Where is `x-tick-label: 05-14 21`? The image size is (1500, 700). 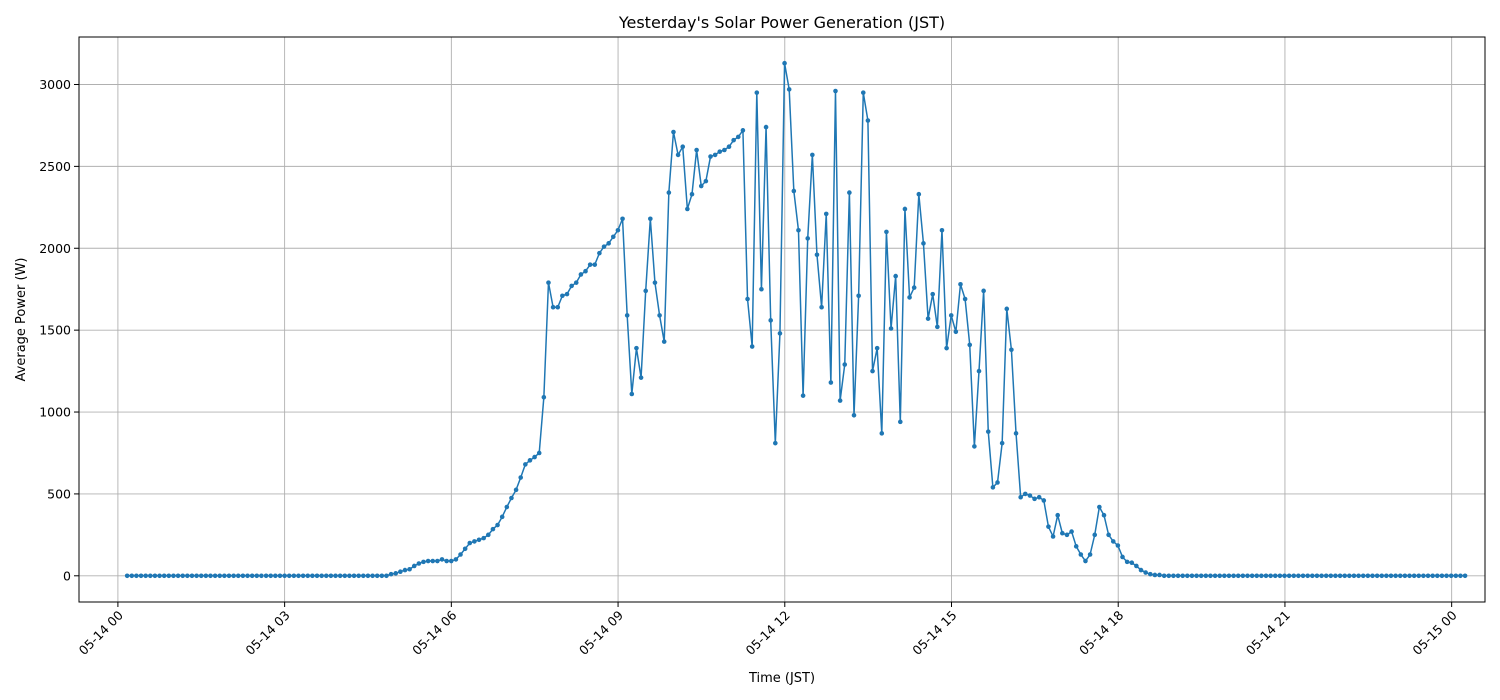
x-tick-label: 05-14 21 is located at coordinates (1268, 633).